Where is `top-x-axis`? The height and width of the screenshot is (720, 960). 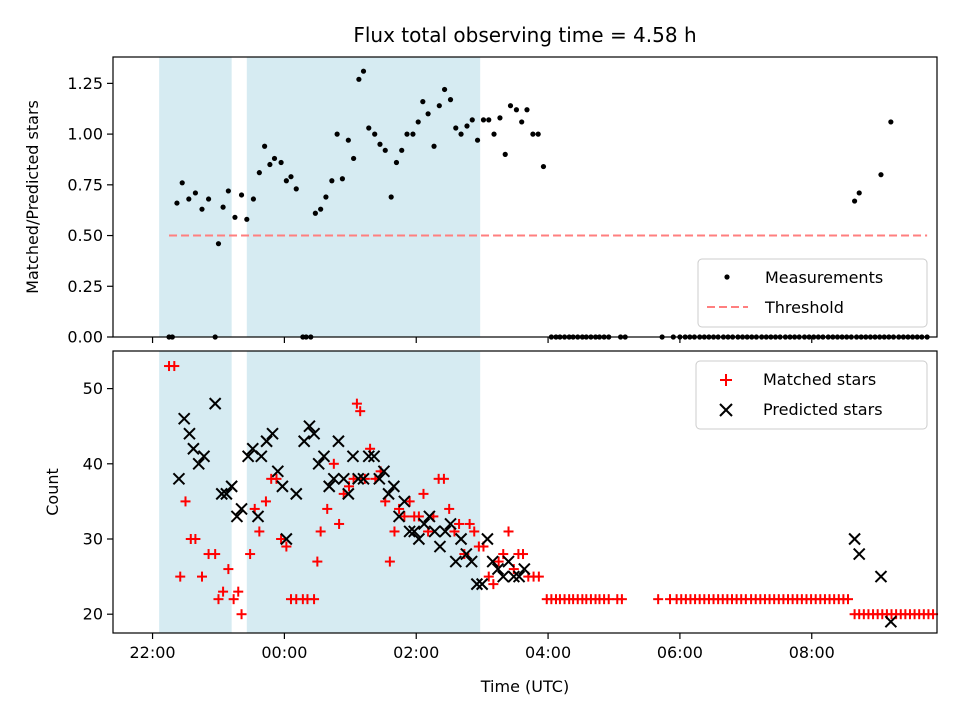 top-x-axis is located at coordinates (482, 340).